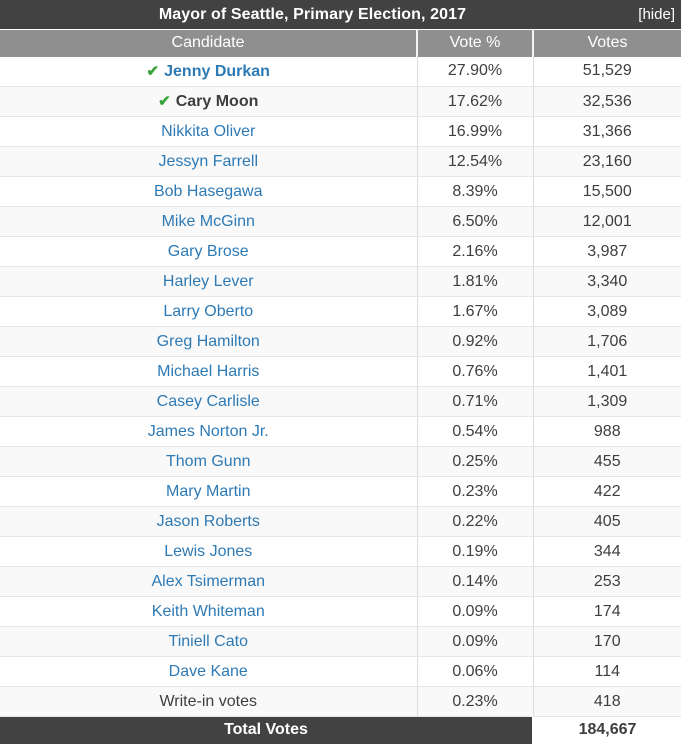 The width and height of the screenshot is (681, 744). Describe the element at coordinates (606, 730) in the screenshot. I see `total-votes-value: 184,667` at that location.